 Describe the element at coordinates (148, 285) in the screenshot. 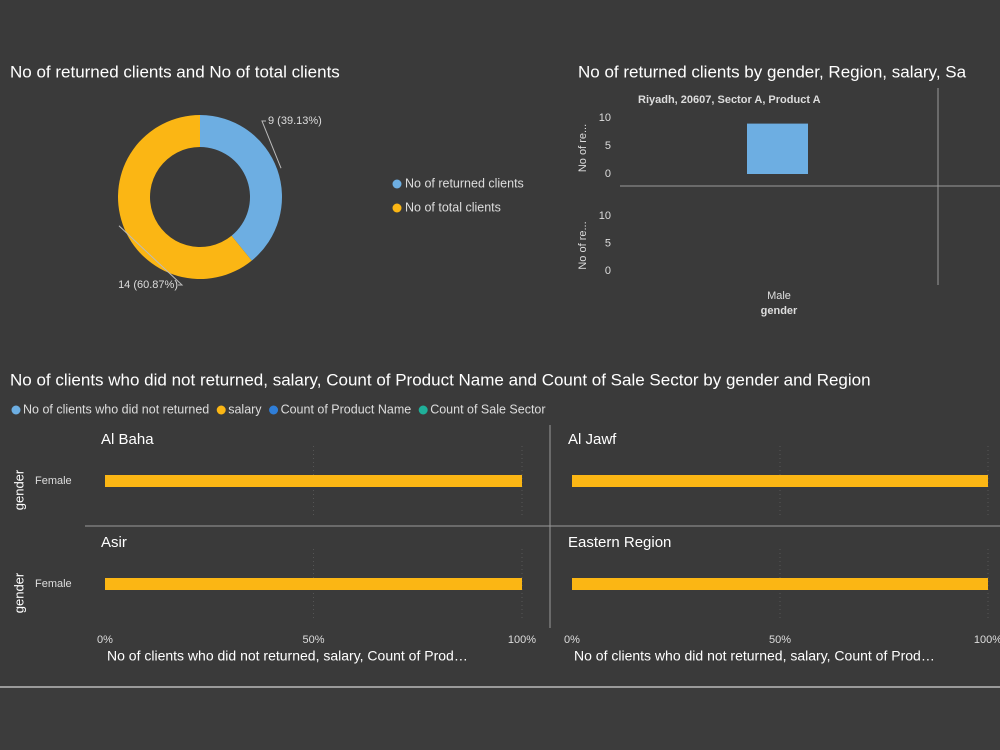

I see `data-label: 14 (60.87%)` at that location.